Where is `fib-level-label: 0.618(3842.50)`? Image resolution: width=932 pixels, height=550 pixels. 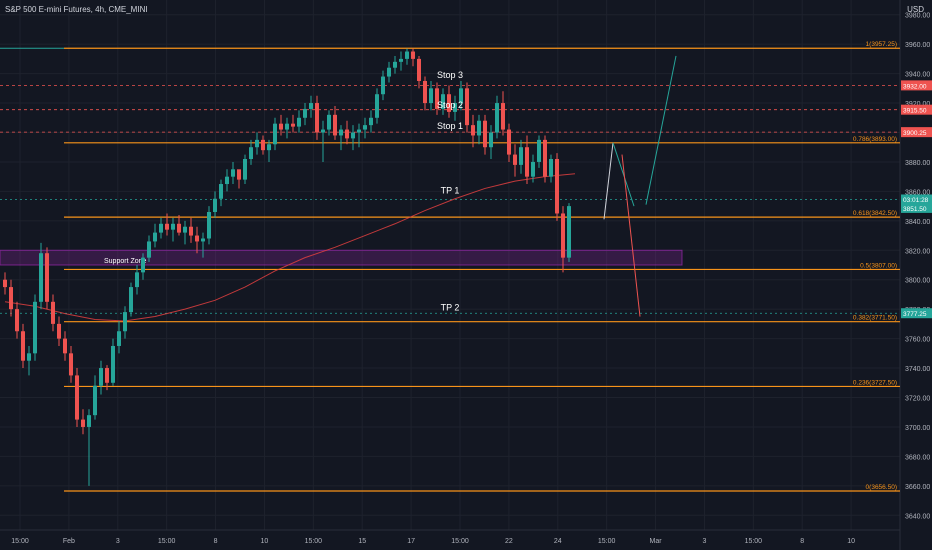
fib-level-label: 0.618(3842.50) is located at coordinates (875, 213).